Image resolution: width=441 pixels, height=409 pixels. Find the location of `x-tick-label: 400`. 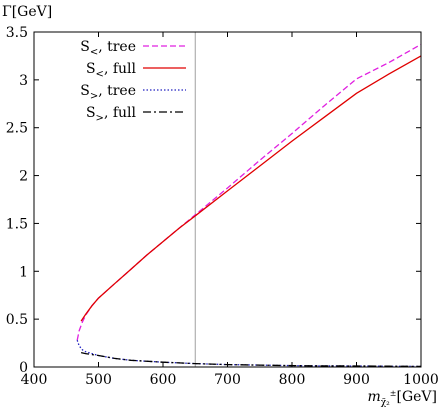

x-tick-label: 400 is located at coordinates (34, 380).